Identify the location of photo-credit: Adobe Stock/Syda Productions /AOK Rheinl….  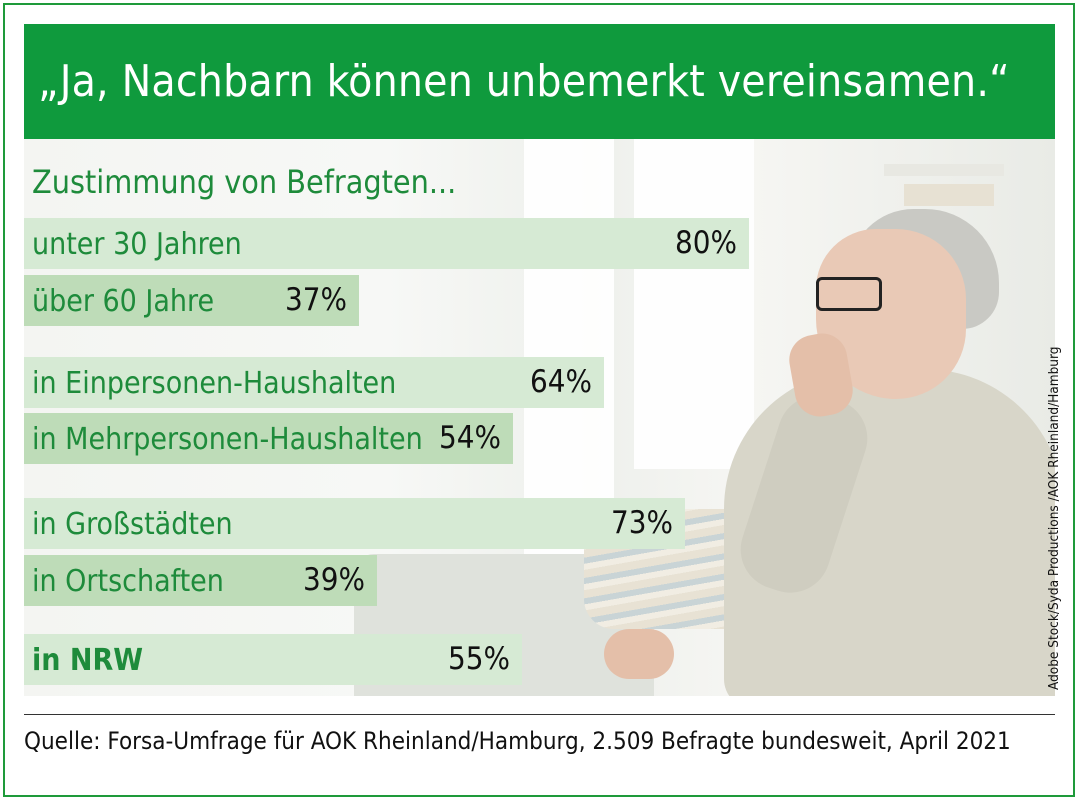
(1054, 518).